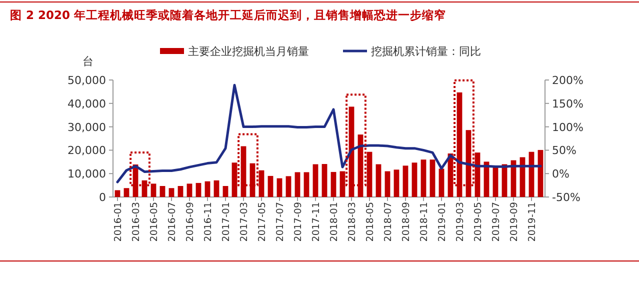 The height and width of the screenshot is (286, 639). Describe the element at coordinates (248, 51) in the screenshot. I see `legend-label: 主要企业挖掘机当月销量` at that location.